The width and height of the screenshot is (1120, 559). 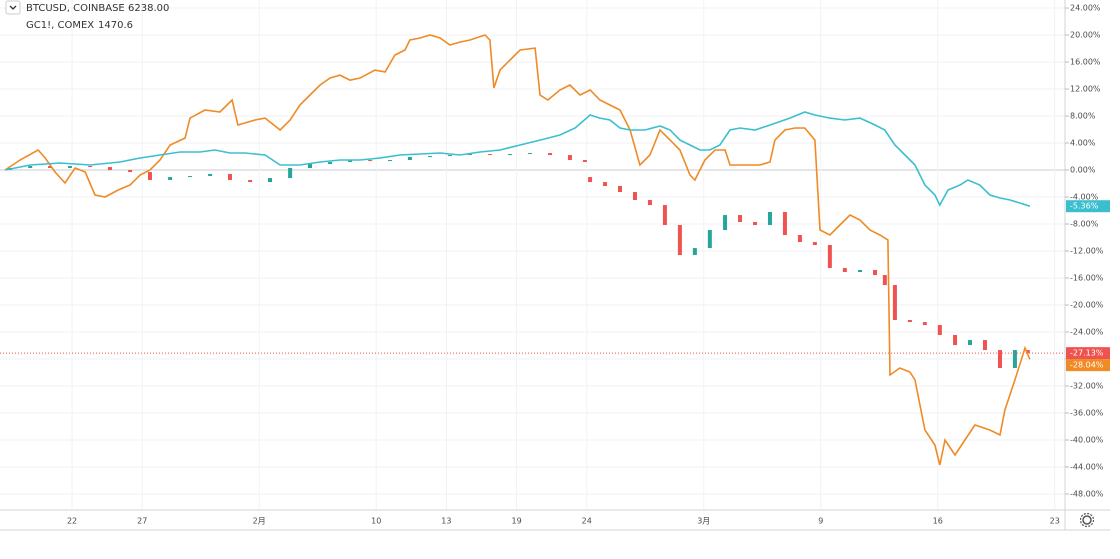 I want to click on x-tick-label: 22, so click(x=72, y=521).